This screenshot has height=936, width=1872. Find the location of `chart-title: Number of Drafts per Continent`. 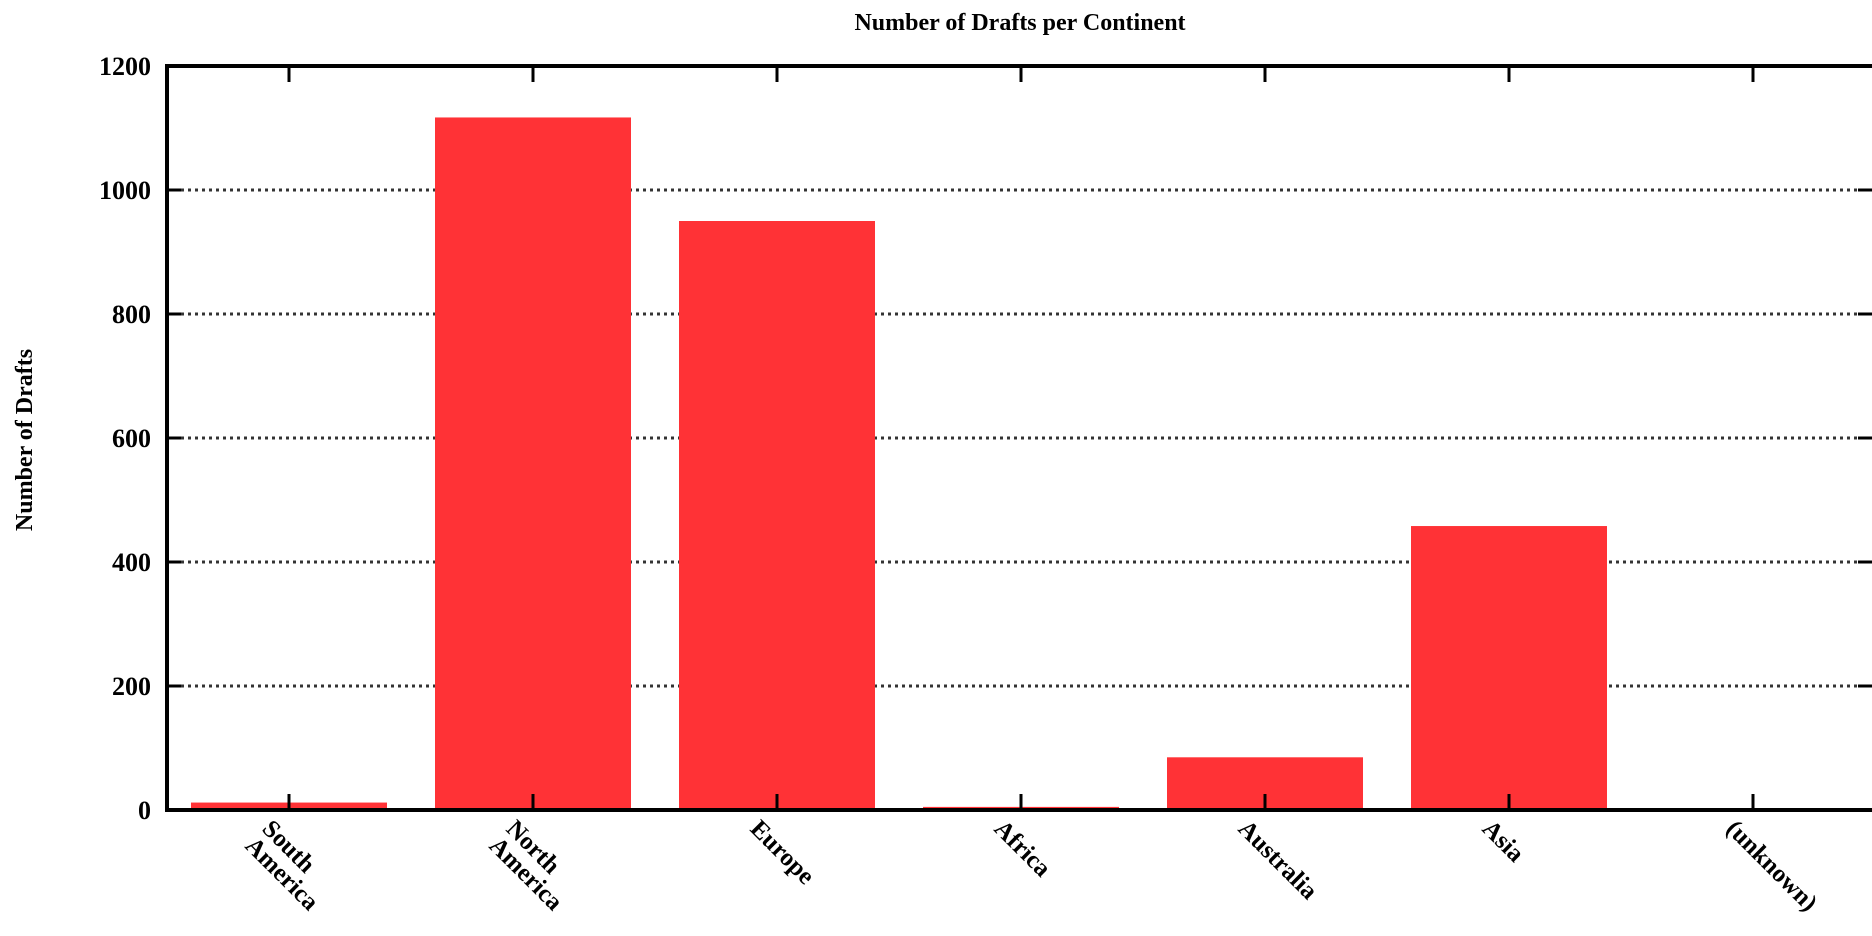

chart-title: Number of Drafts per Continent is located at coordinates (1019, 23).